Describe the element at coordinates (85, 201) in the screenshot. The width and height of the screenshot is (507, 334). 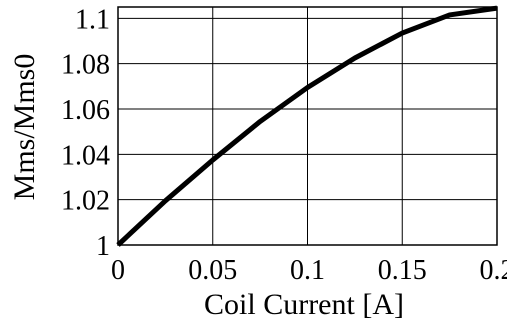
I see `y-tick-label: 1.02` at that location.